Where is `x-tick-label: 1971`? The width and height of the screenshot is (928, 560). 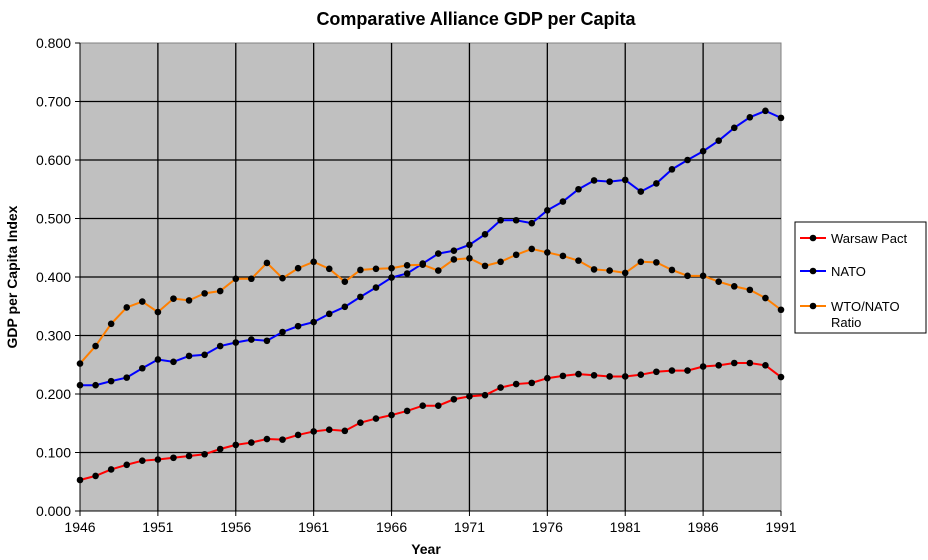
x-tick-label: 1971 is located at coordinates (469, 527).